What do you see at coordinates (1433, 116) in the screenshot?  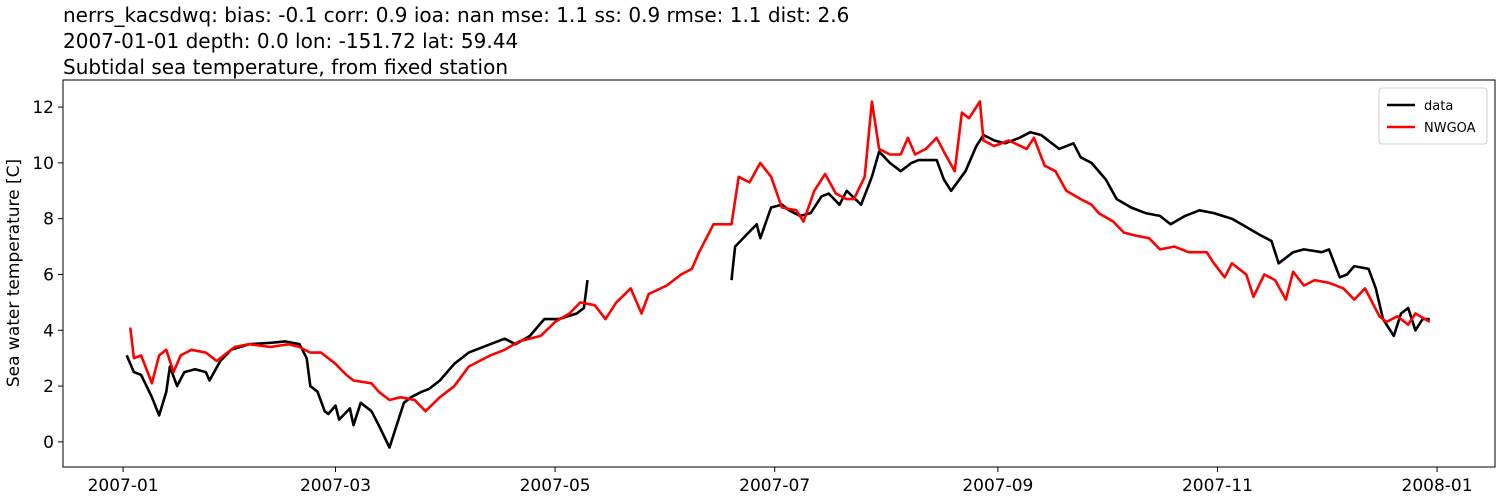 I see `legend-box` at bounding box center [1433, 116].